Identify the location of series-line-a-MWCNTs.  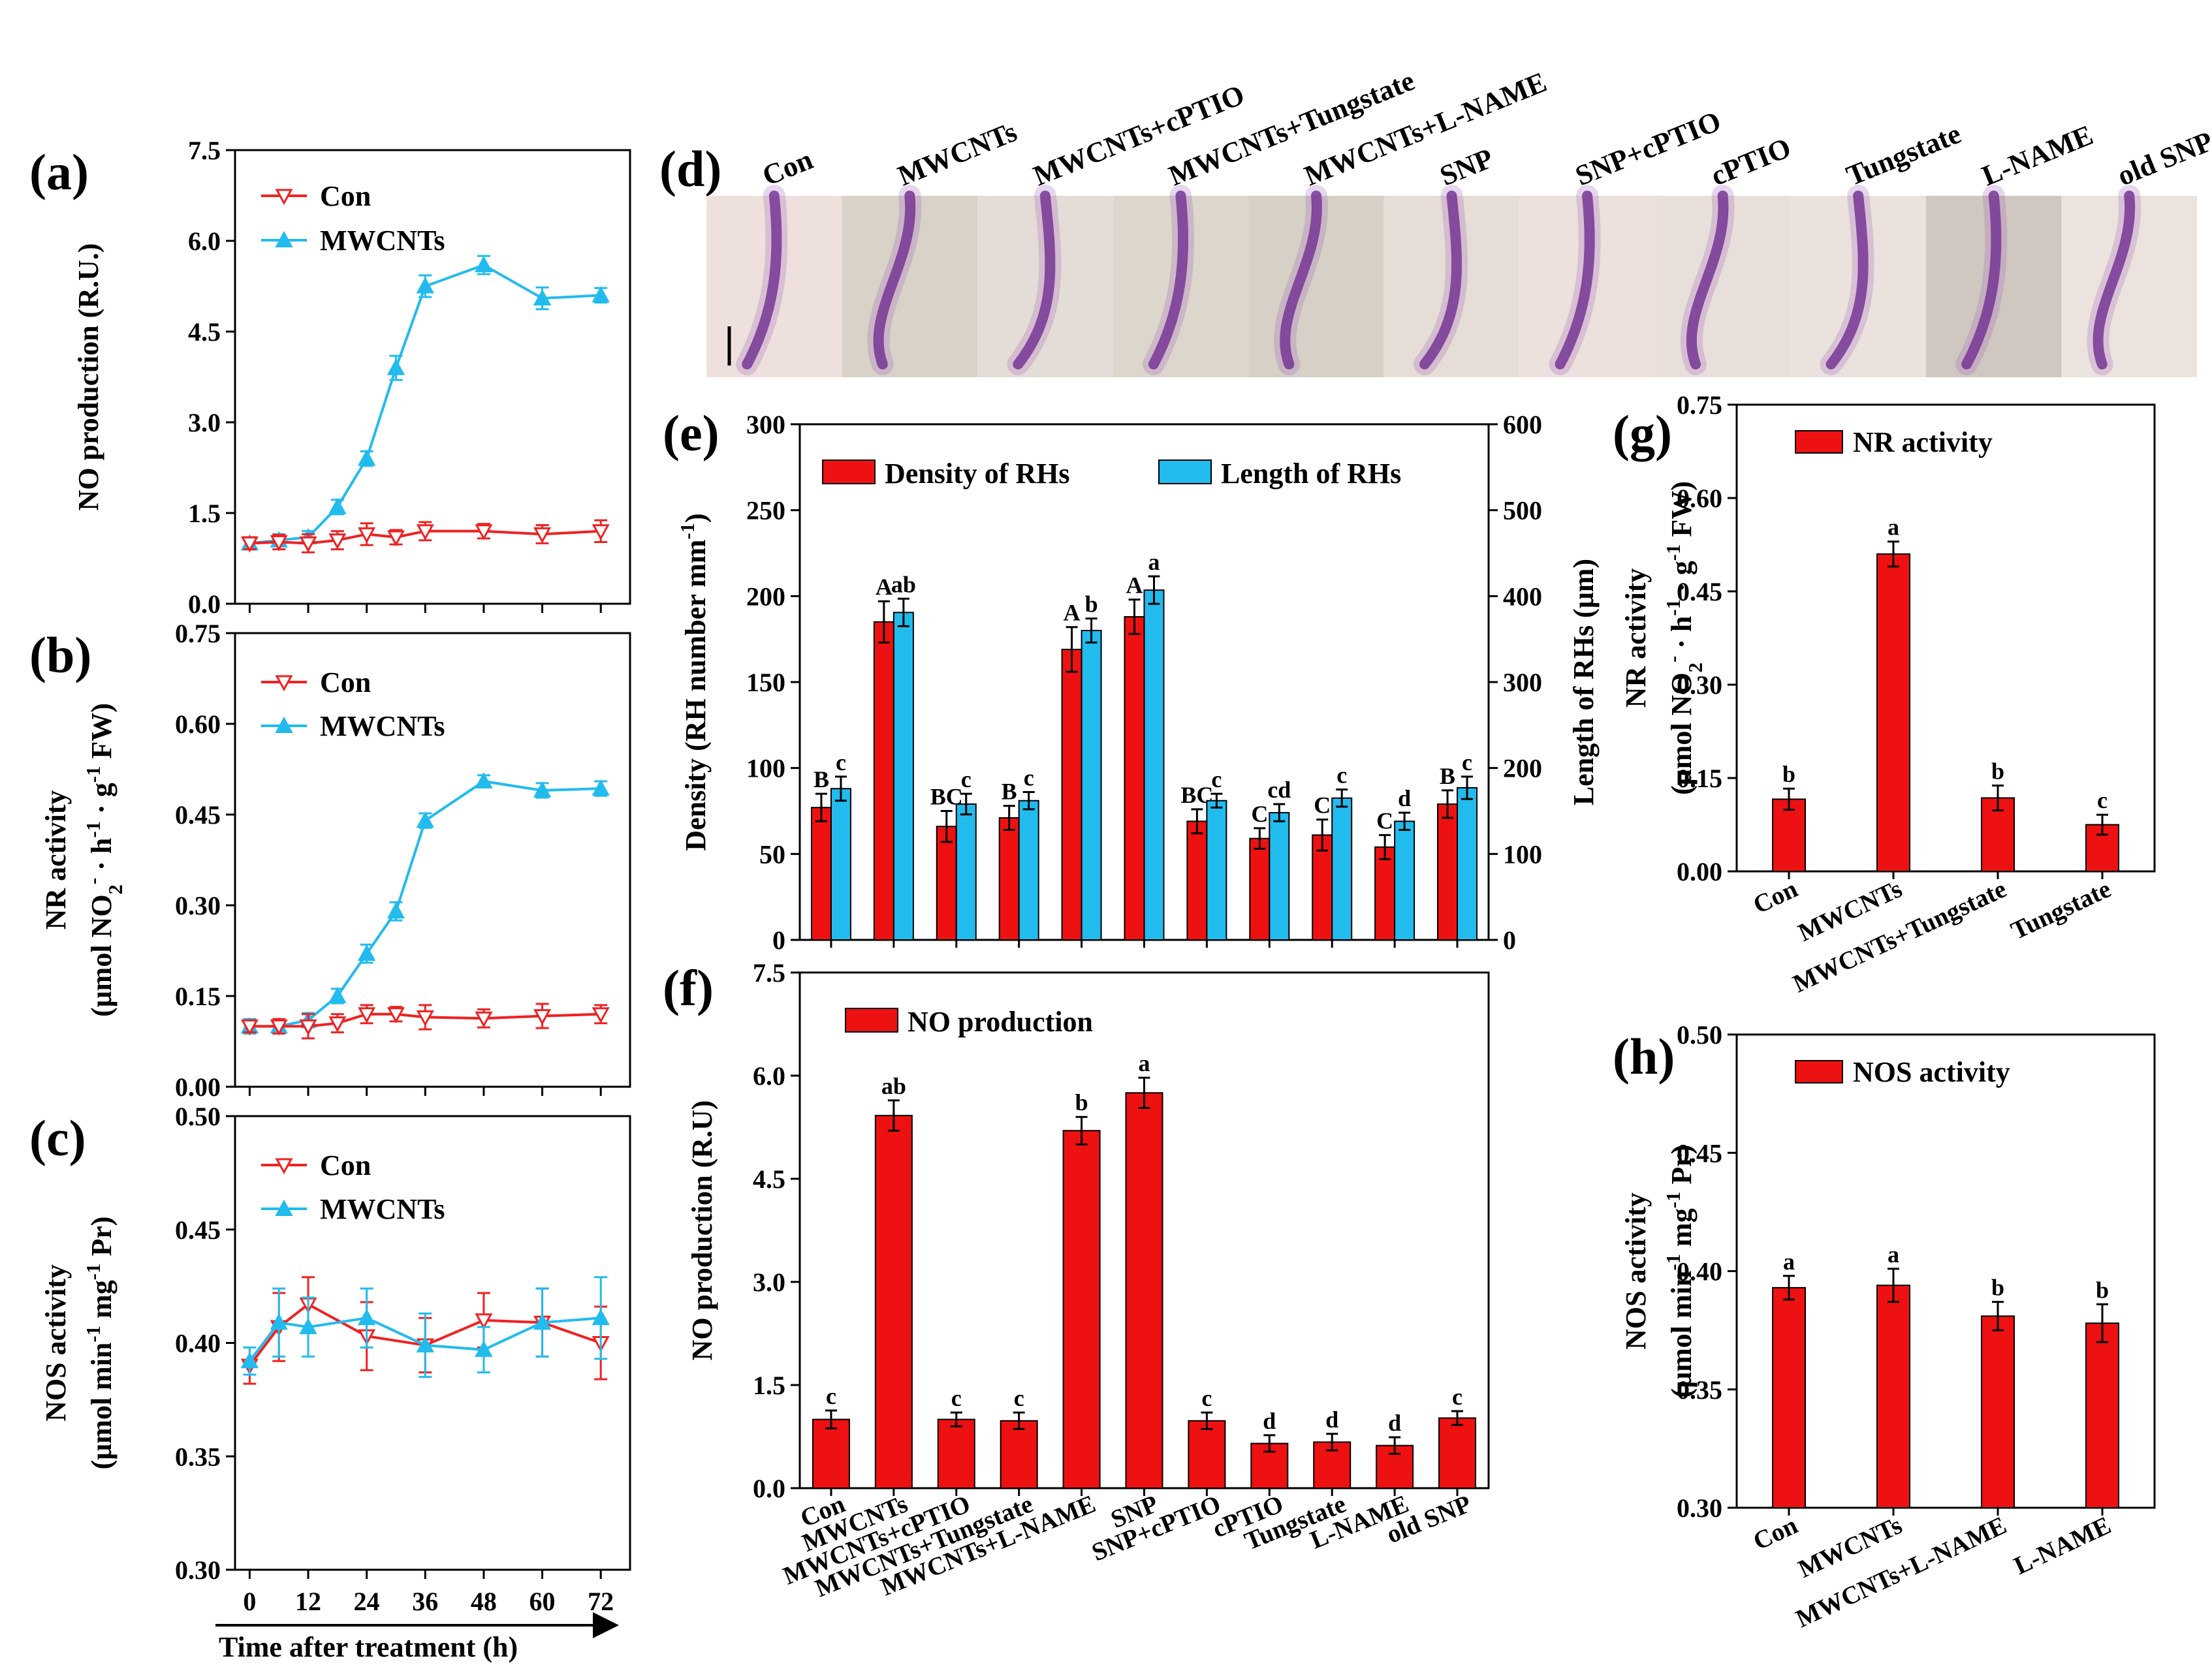
(425, 404).